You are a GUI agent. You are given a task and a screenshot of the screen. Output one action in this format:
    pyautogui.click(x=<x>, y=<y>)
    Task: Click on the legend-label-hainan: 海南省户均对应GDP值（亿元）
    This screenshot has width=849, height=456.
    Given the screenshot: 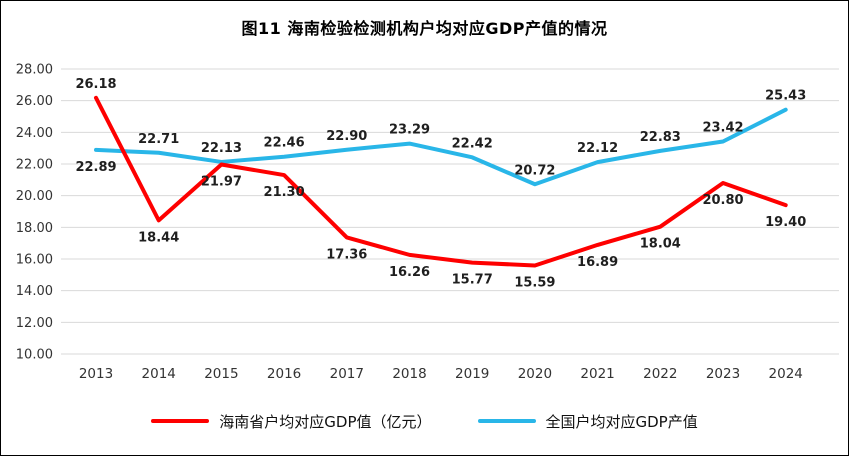 What is the action you would take?
    pyautogui.click(x=325, y=421)
    